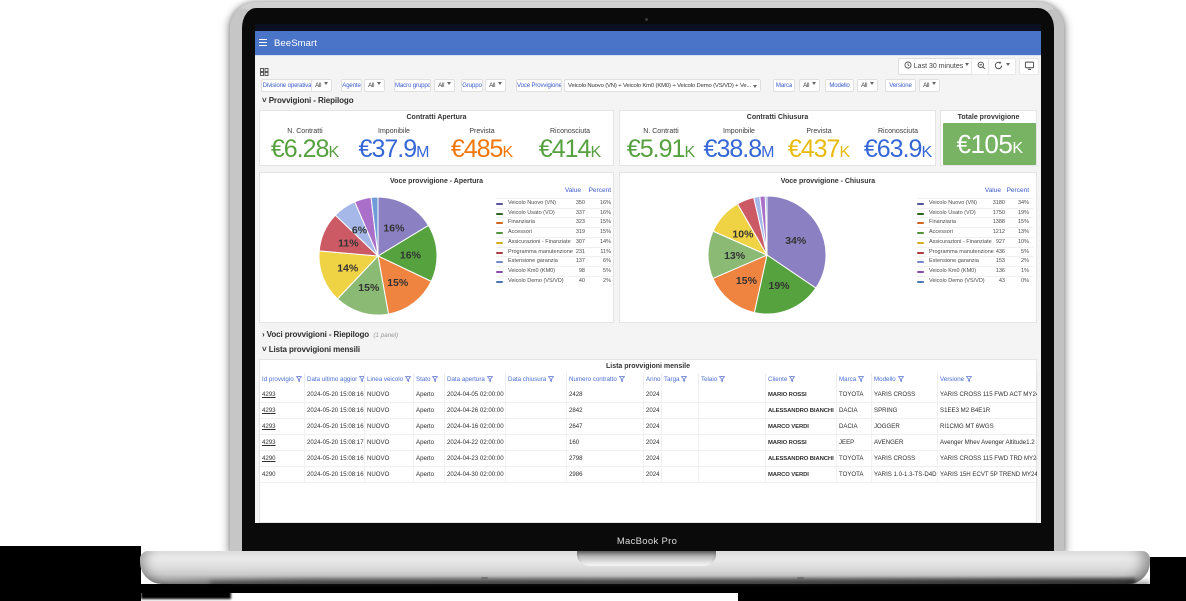 This screenshot has height=601, width=1186. What do you see at coordinates (796, 241) in the screenshot?
I see `svg-text: 34%` at bounding box center [796, 241].